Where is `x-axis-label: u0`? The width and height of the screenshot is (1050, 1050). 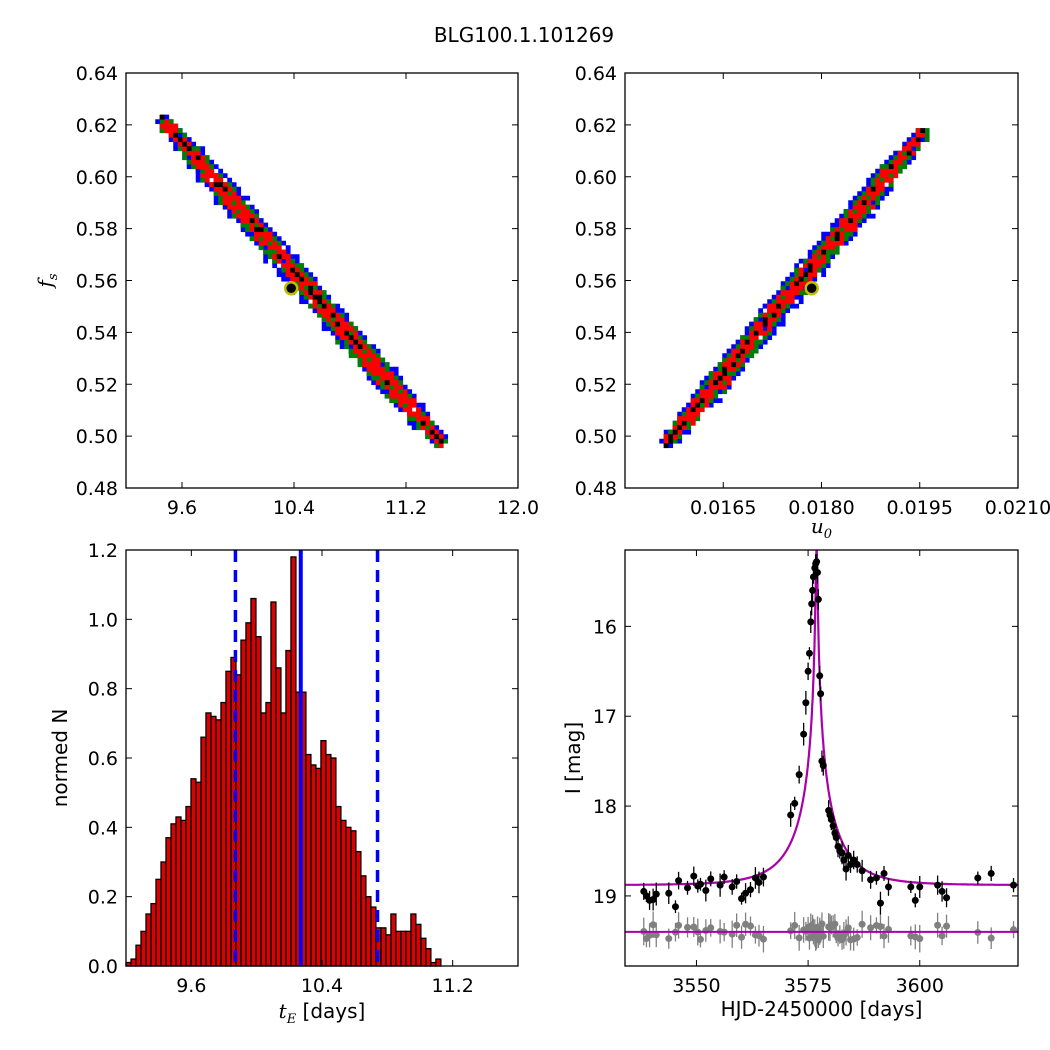
x-axis-label: u0 is located at coordinates (821, 528).